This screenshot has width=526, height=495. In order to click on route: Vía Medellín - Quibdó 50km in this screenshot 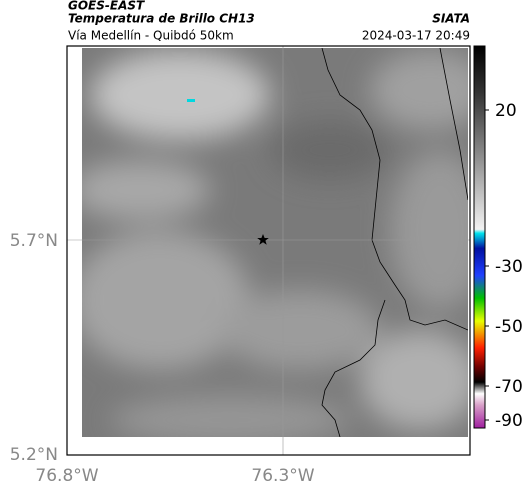, I will do `click(151, 36)`.